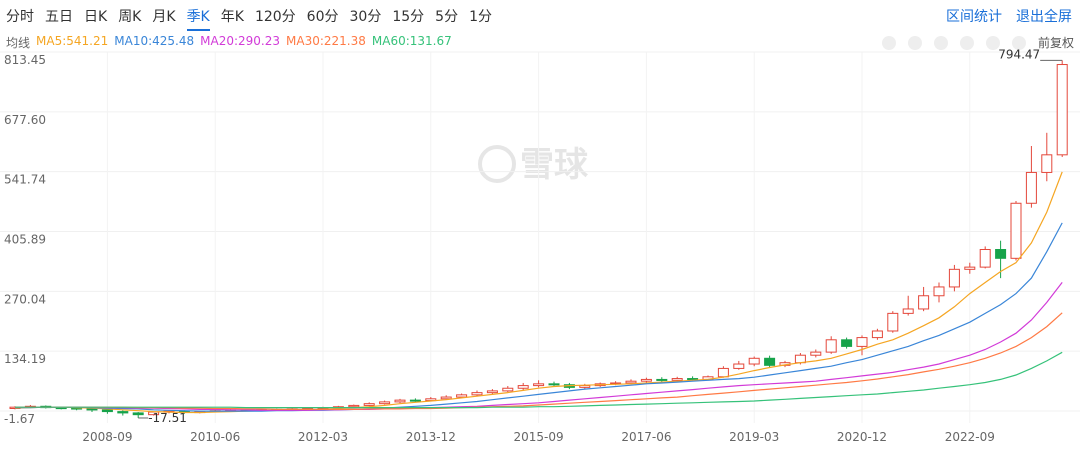 The image size is (1080, 449). I want to click on period-tab: 日K, so click(96, 17).